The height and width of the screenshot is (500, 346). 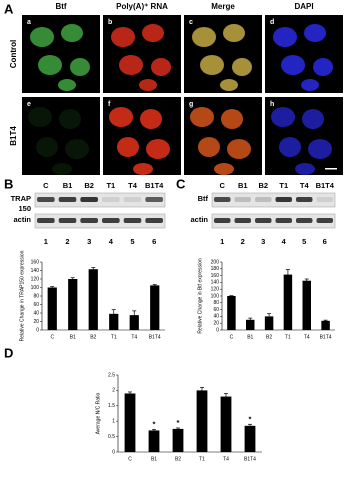 I want to click on lane-number: 1, so click(x=46, y=241).